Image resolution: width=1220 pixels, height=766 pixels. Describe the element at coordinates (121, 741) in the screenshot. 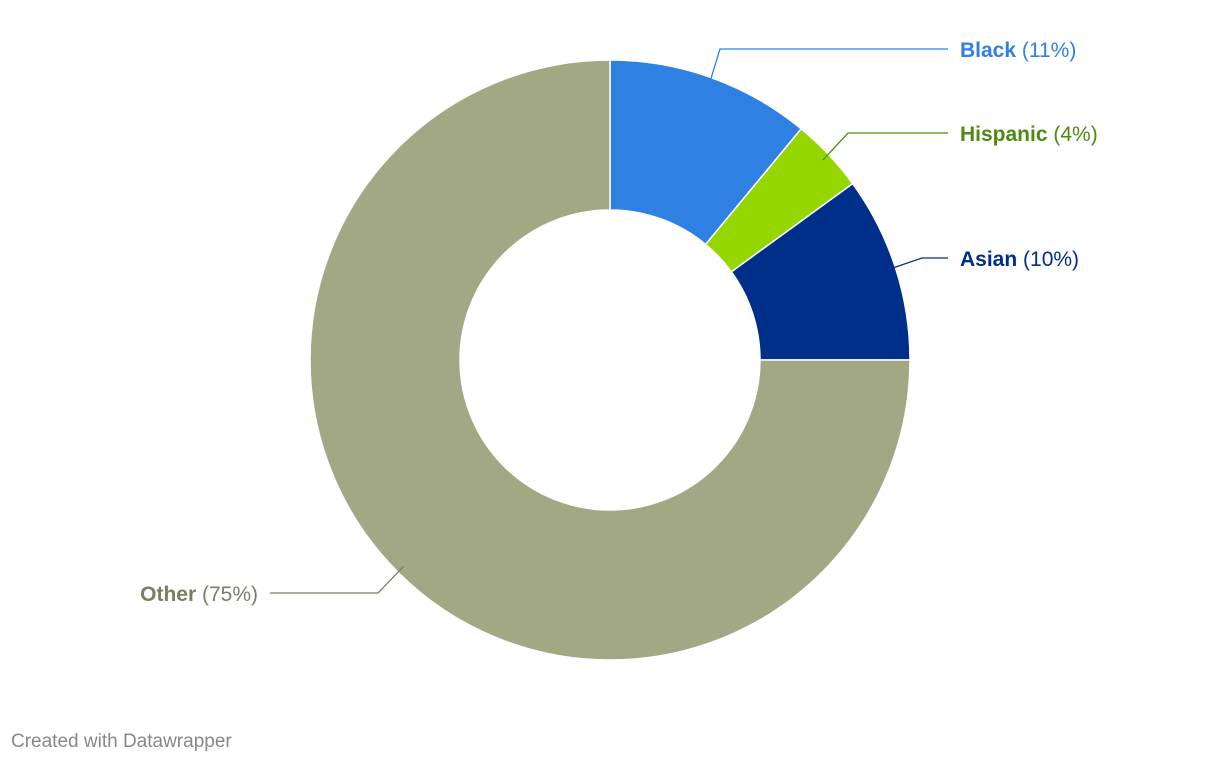

I see `credit-text: Created with Datawrapper` at that location.